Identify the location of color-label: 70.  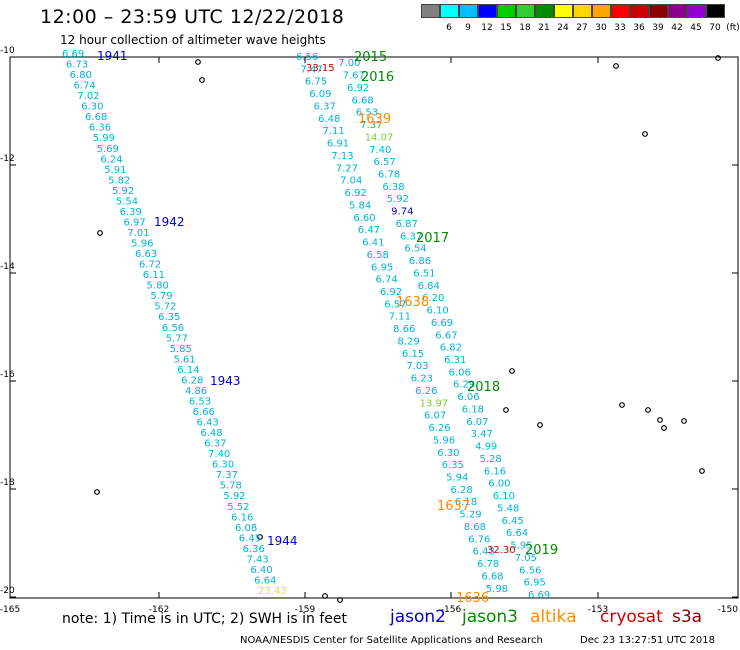
(715, 28).